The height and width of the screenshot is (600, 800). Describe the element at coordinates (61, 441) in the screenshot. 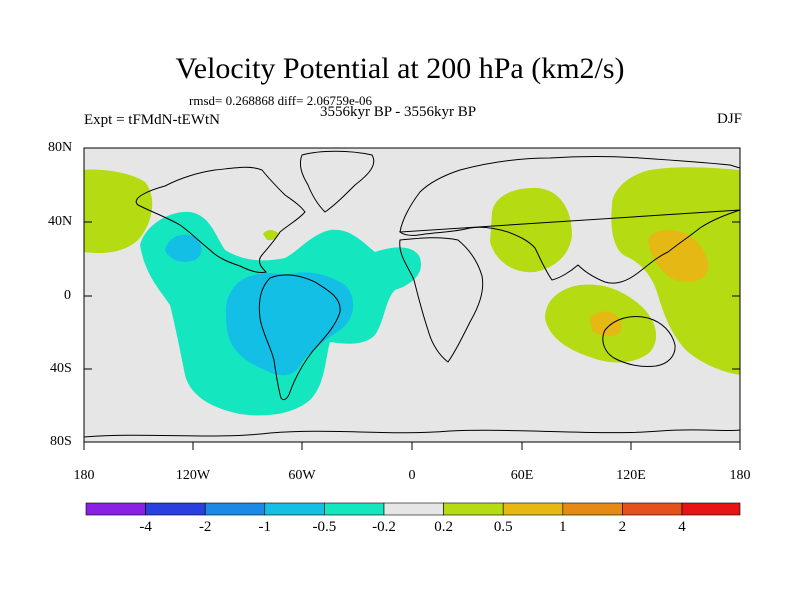

I see `lat-label-80s: 80S` at that location.